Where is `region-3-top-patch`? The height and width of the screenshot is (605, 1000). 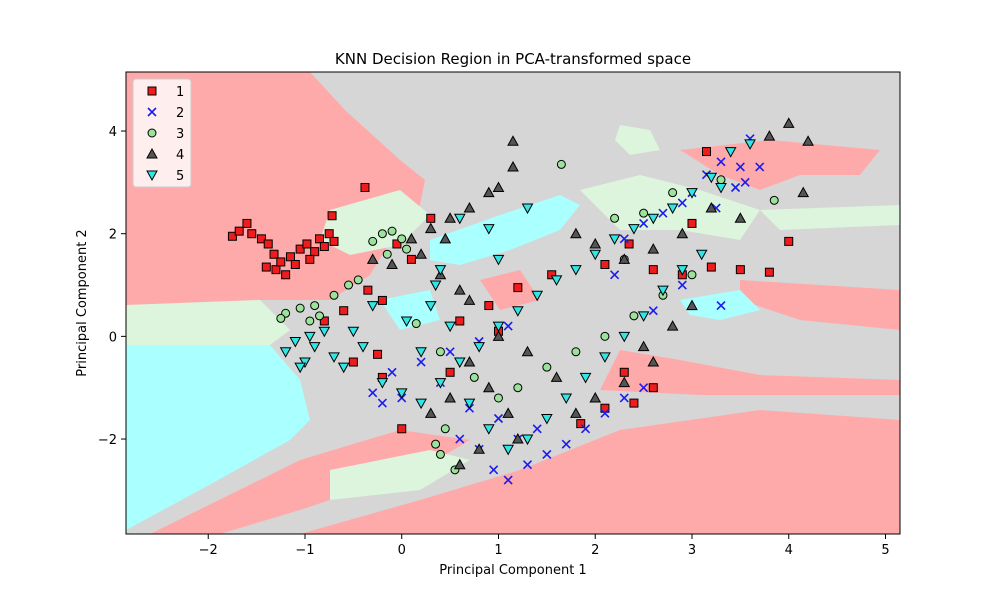 region-3-top-patch is located at coordinates (637, 140).